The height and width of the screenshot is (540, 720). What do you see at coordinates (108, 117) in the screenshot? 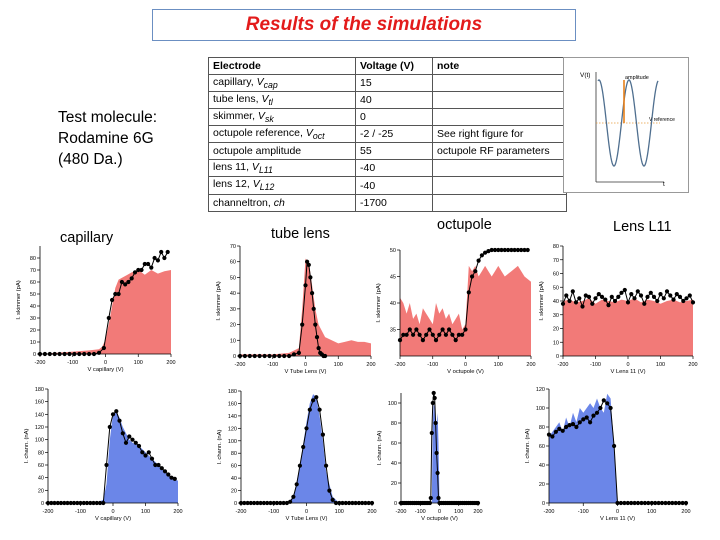
I see `molecule-line-1: Test molecule:` at bounding box center [108, 117].